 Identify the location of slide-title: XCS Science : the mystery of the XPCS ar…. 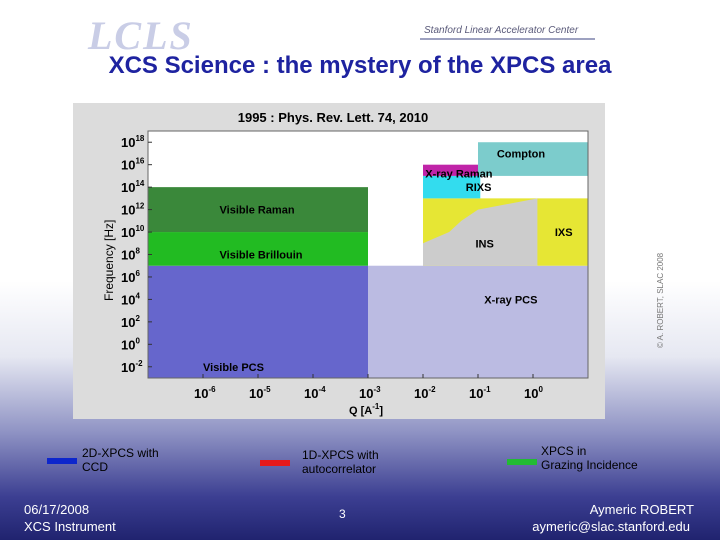
(360, 65).